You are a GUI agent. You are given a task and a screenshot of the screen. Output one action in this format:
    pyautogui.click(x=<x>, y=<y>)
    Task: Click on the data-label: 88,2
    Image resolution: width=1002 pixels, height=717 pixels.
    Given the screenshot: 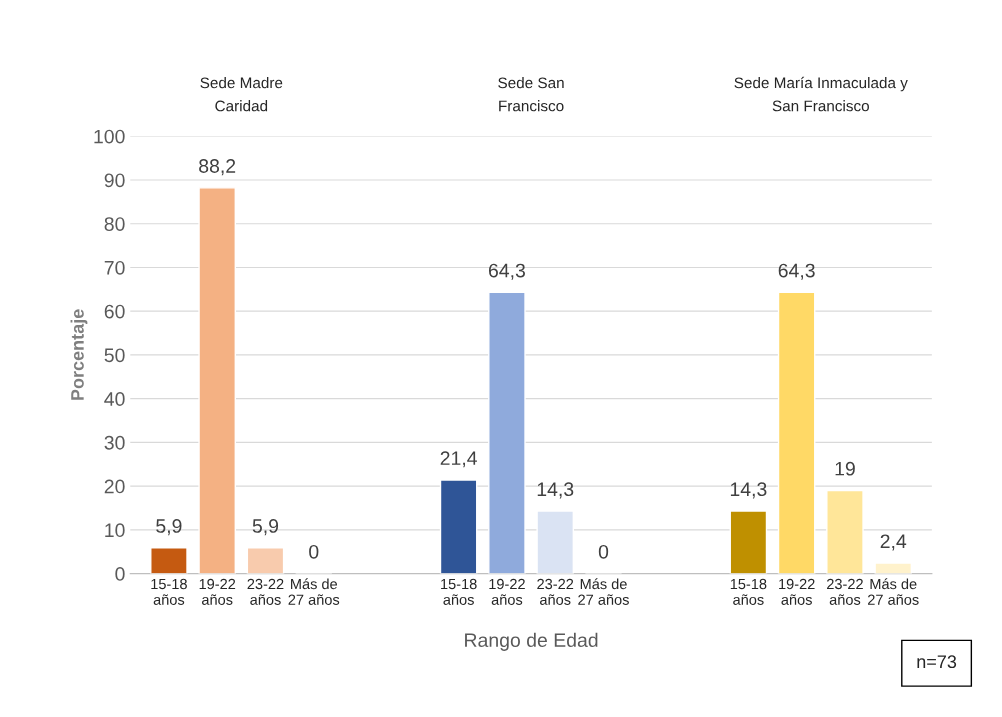 What is the action you would take?
    pyautogui.click(x=217, y=167)
    